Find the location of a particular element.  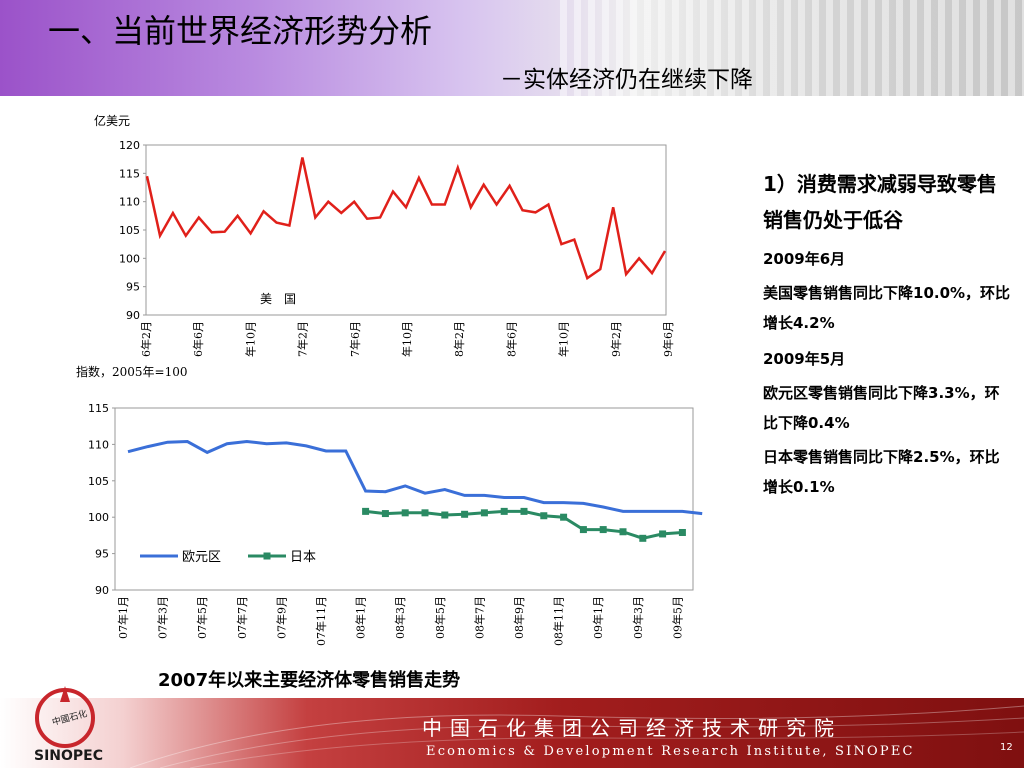

header-stripes is located at coordinates (792, 48).